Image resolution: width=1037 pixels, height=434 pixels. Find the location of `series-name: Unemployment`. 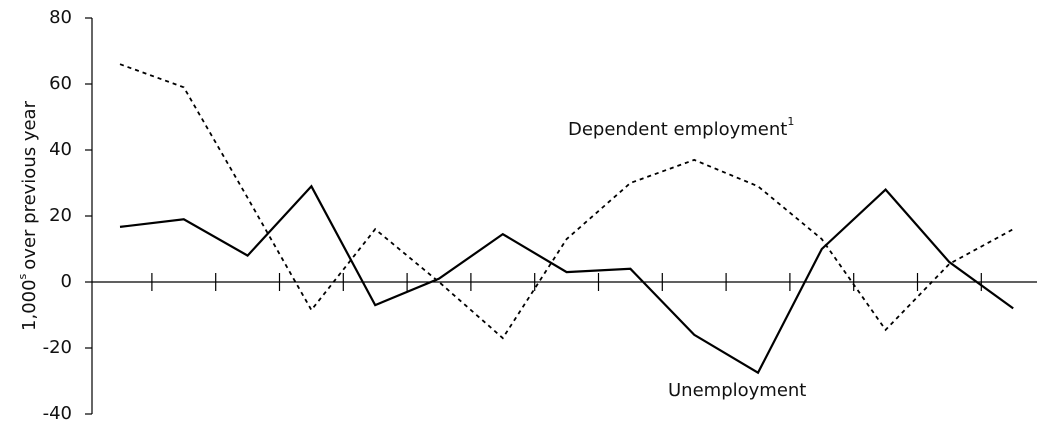

series-name: Unemployment is located at coordinates (737, 390).